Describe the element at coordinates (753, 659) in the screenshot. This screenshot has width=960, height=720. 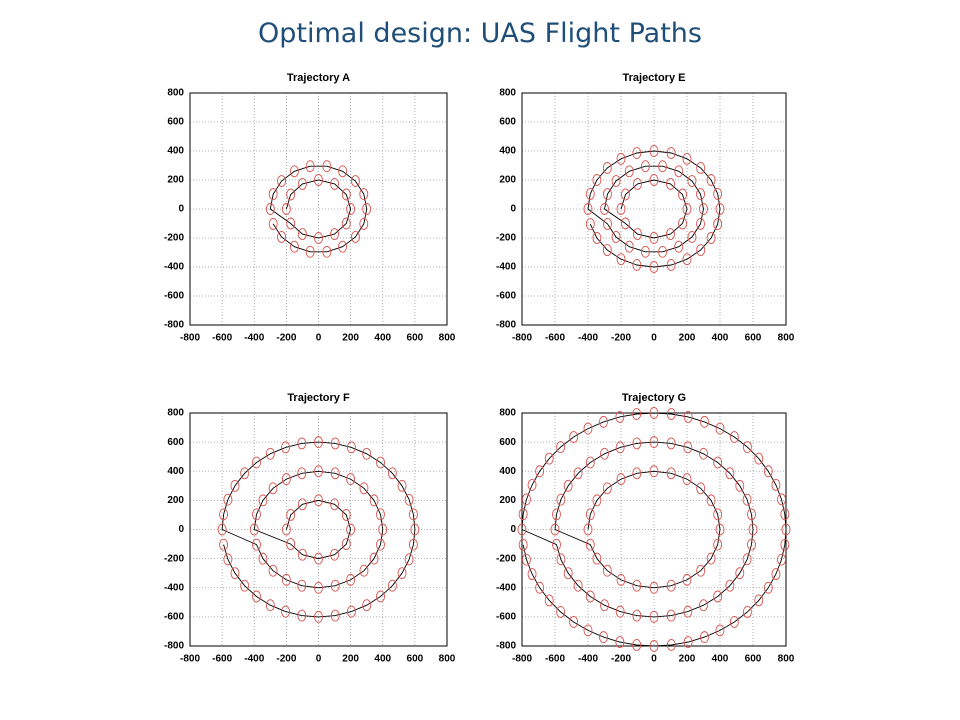
I see `x-tick-label: 600` at that location.